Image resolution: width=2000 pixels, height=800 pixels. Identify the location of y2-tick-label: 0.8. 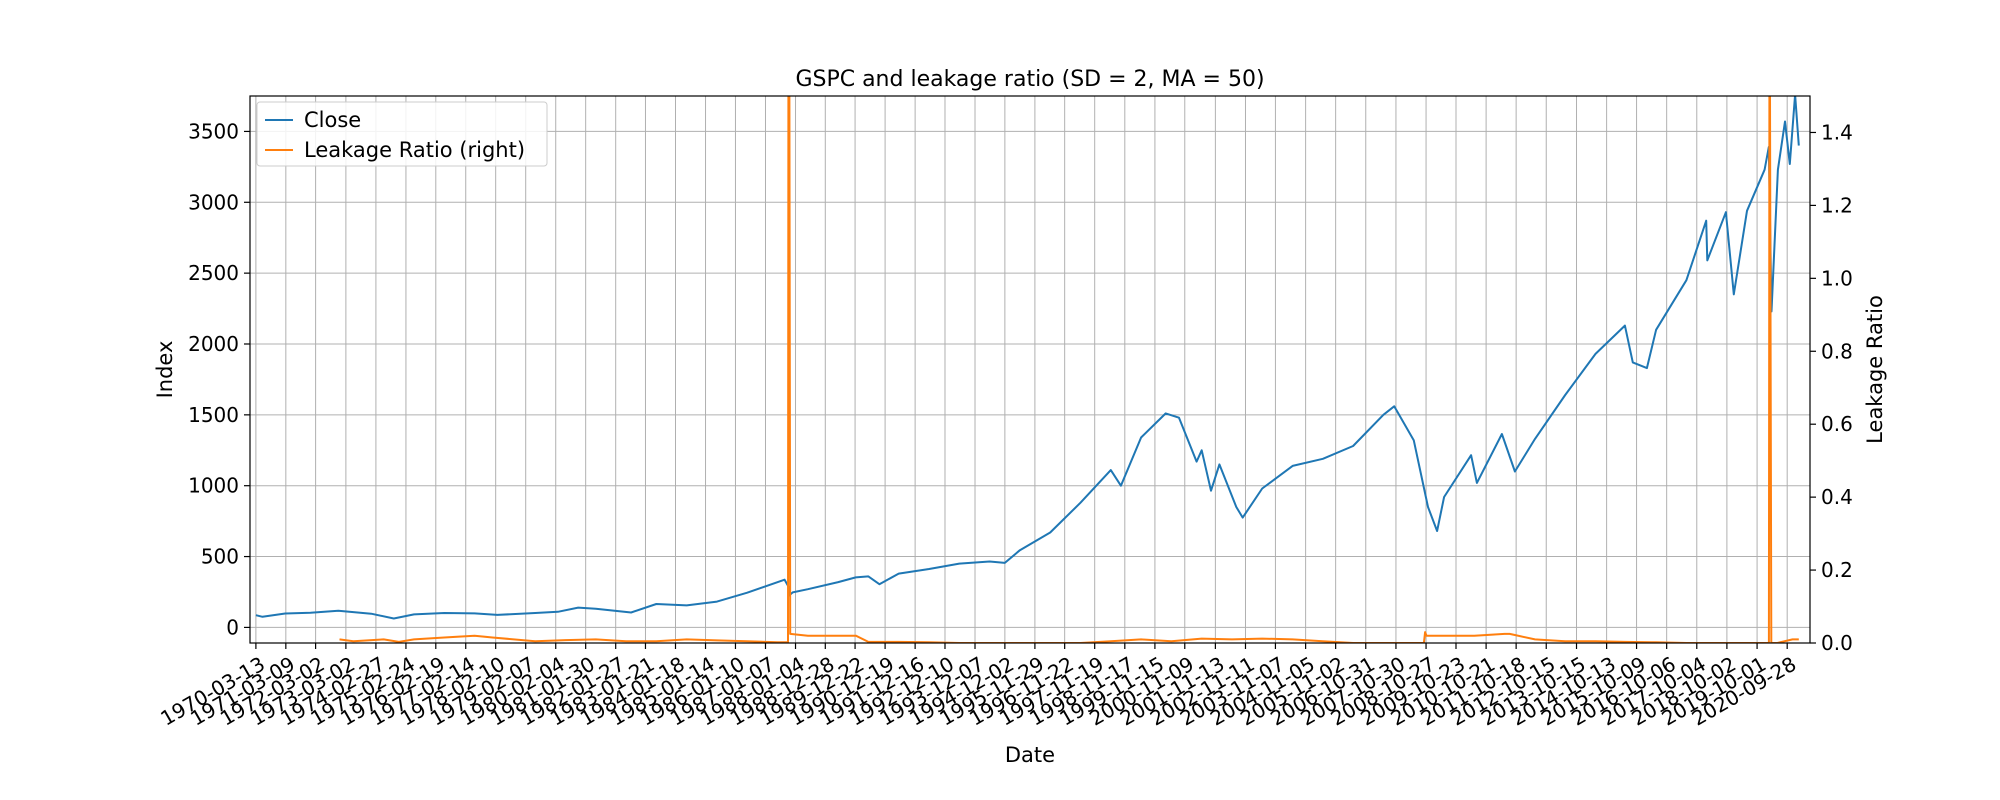
(1837, 351).